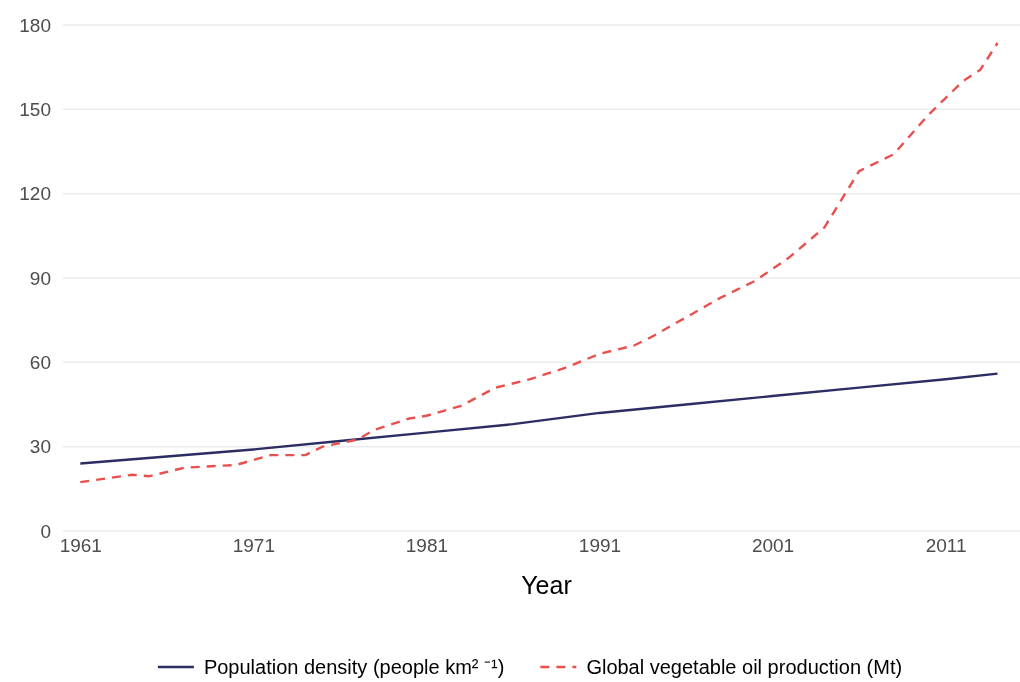 Image resolution: width=1020 pixels, height=682 pixels. I want to click on x-tick-label: 1961, so click(80, 546).